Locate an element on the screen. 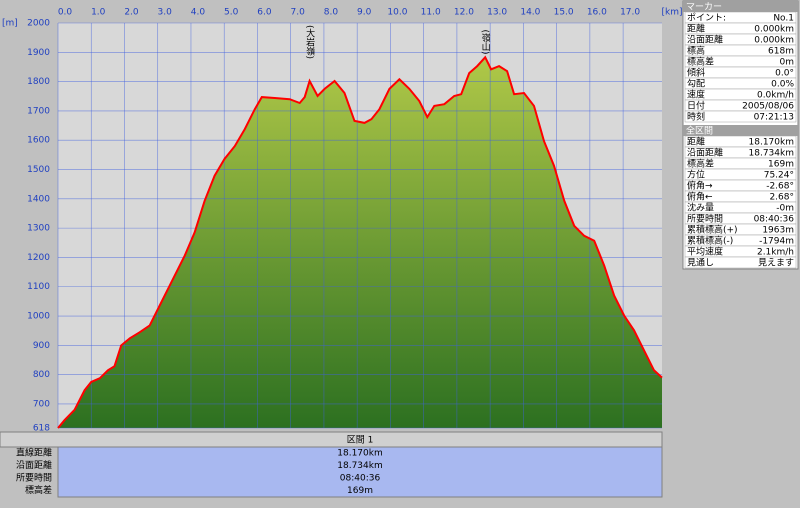 The width and height of the screenshot is (800, 508). peak-annotation: (嶺山) is located at coordinates (485, 41).